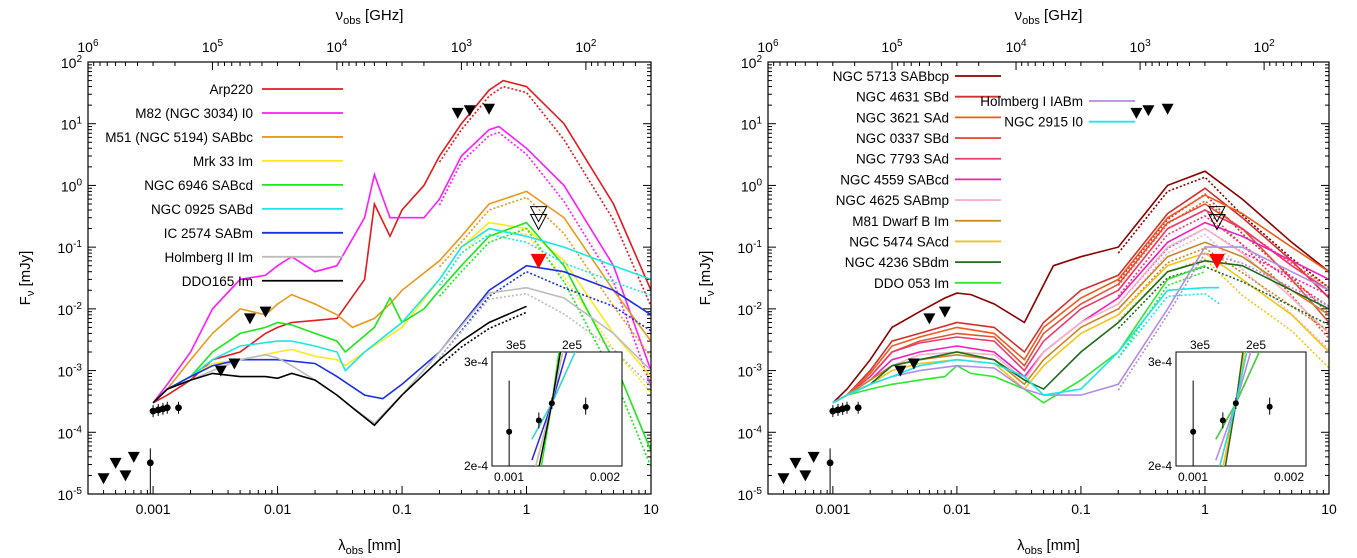  I want to click on legend-label: DDO 053 Im, so click(911, 283).